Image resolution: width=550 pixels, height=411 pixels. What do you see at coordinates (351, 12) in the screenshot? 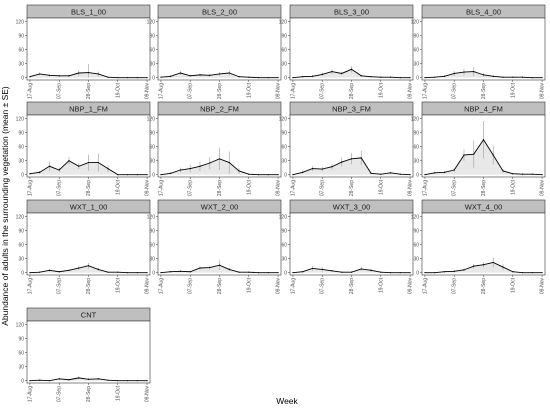
I see `panel-title: BLS_3_00` at bounding box center [351, 12].